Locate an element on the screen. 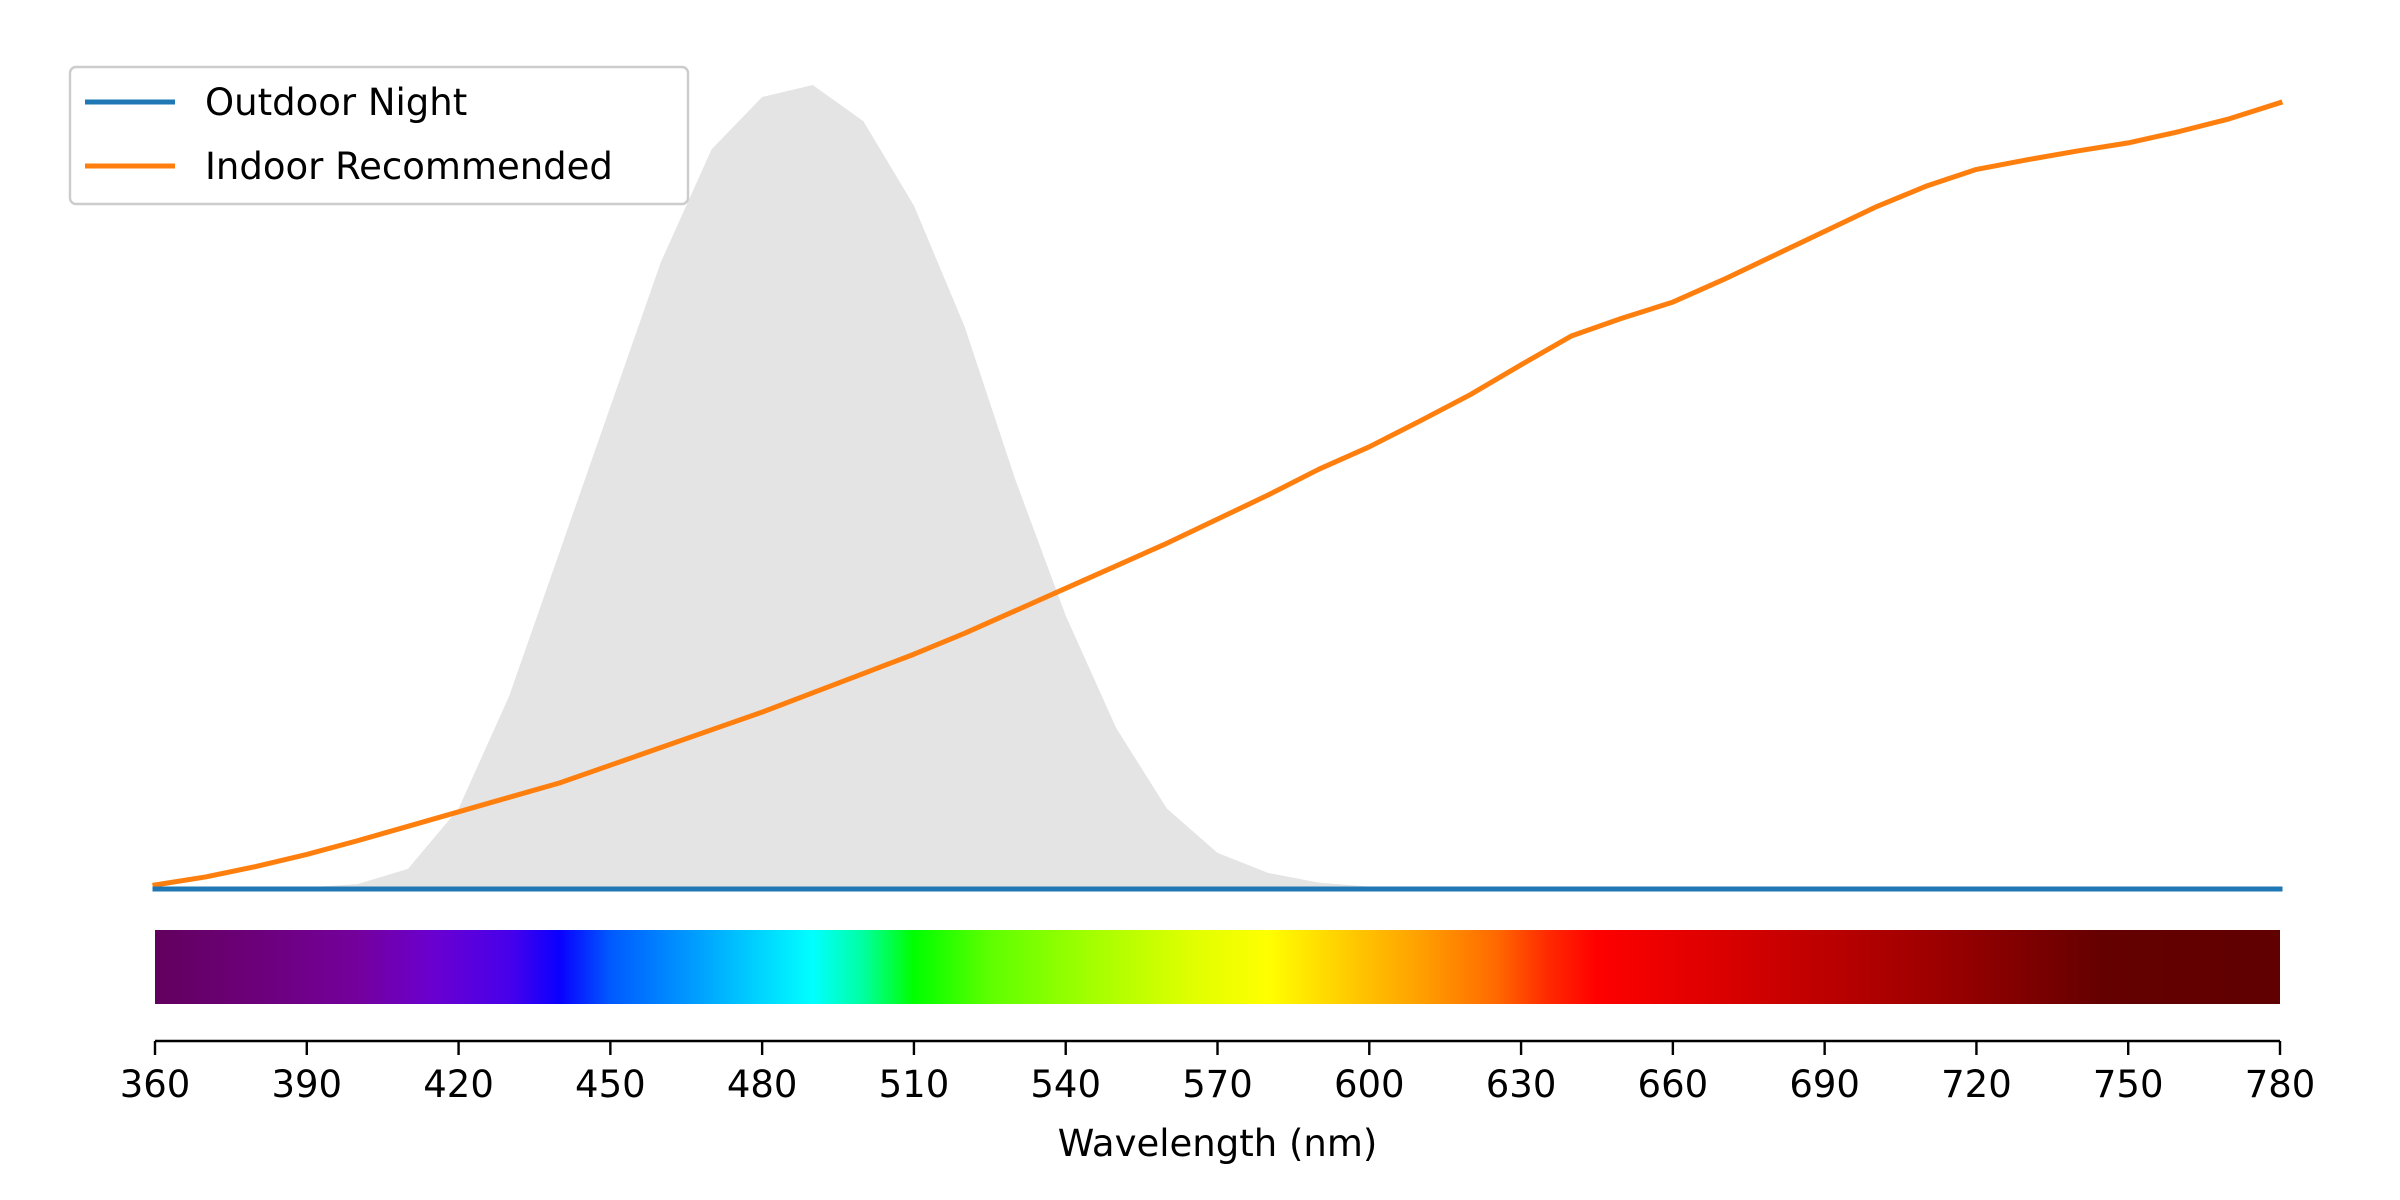 The height and width of the screenshot is (1200, 2400). legend-entries: Outdoor Night Indoor Recommended is located at coordinates (349, 134).